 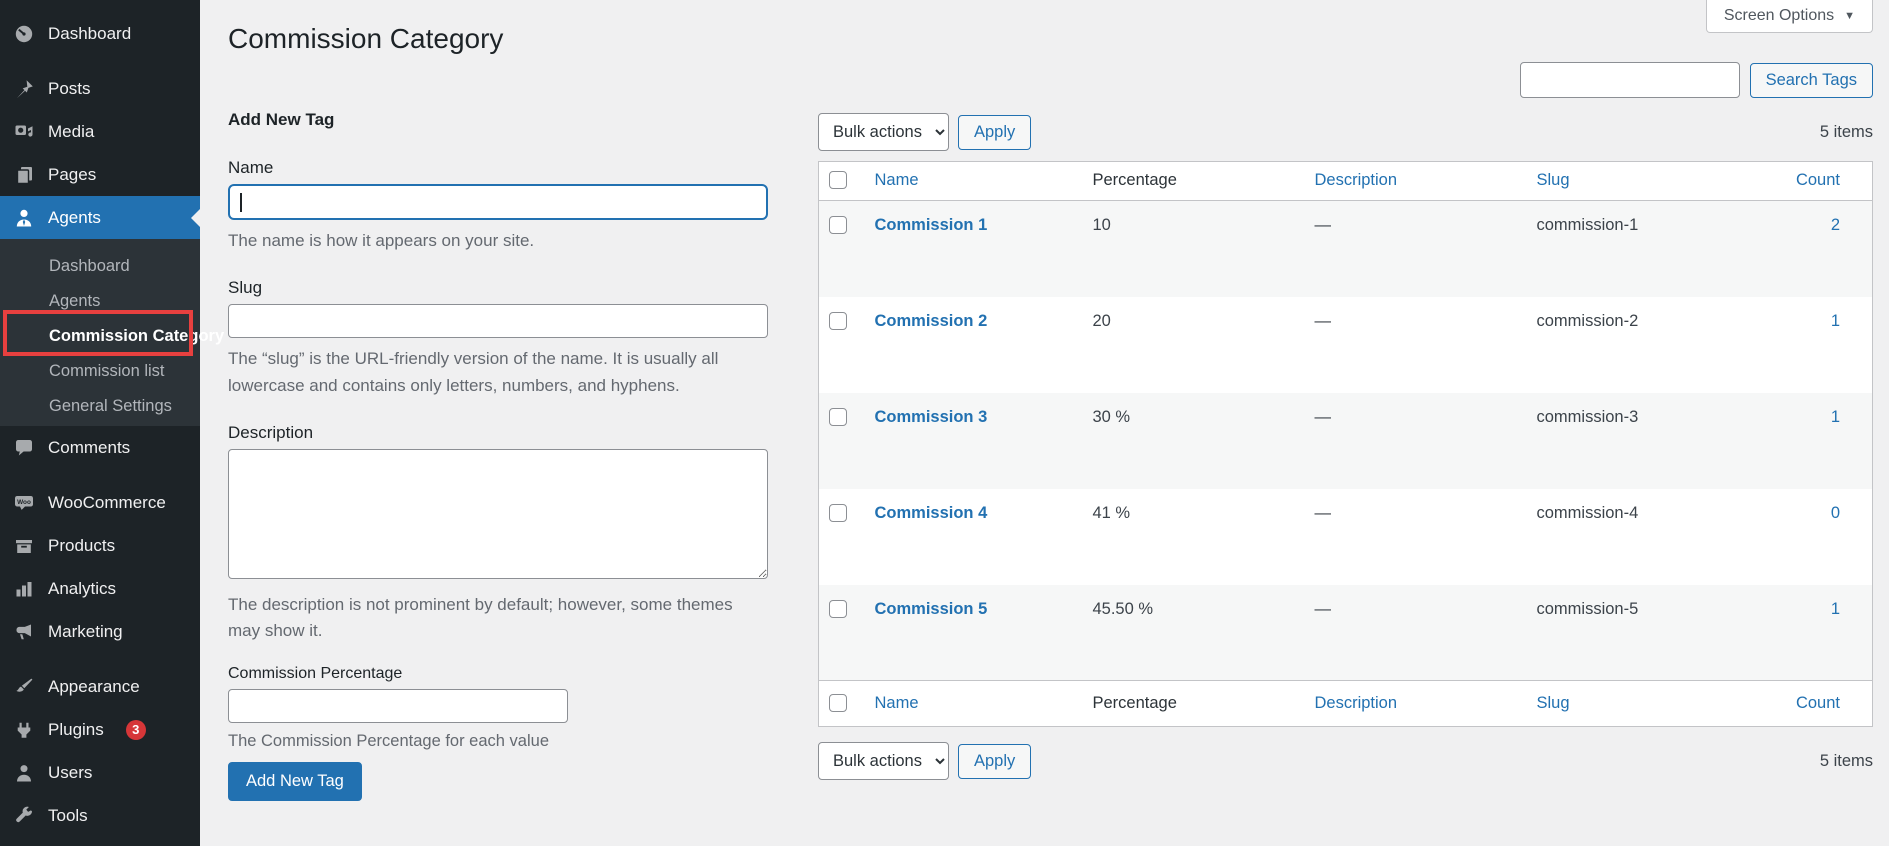 I want to click on sidebar-item-products: Products, so click(x=100, y=545).